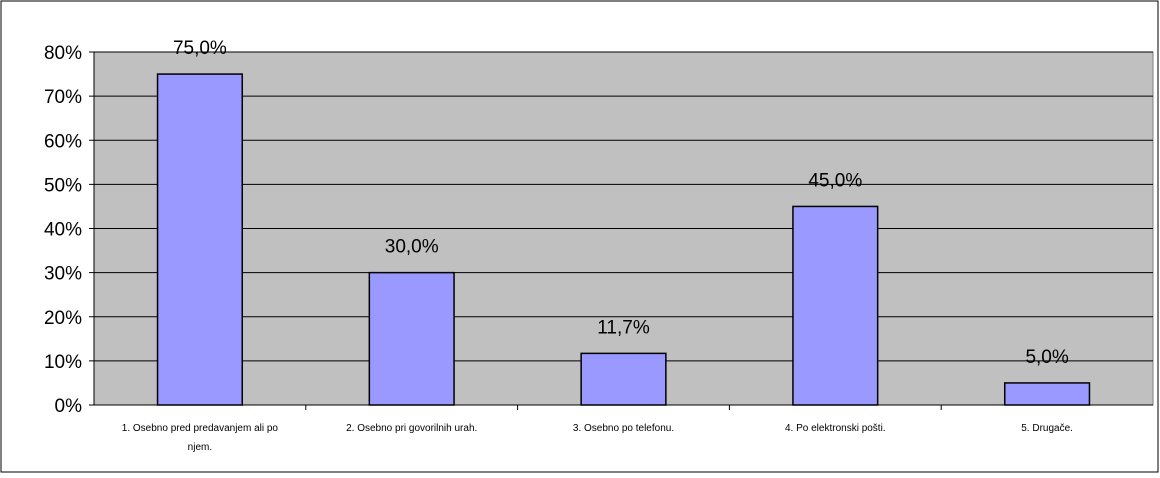 The width and height of the screenshot is (1160, 478). Describe the element at coordinates (200, 438) in the screenshot. I see `x-tick-label: 1. Osebno pred predavanjem ali po njem.` at that location.